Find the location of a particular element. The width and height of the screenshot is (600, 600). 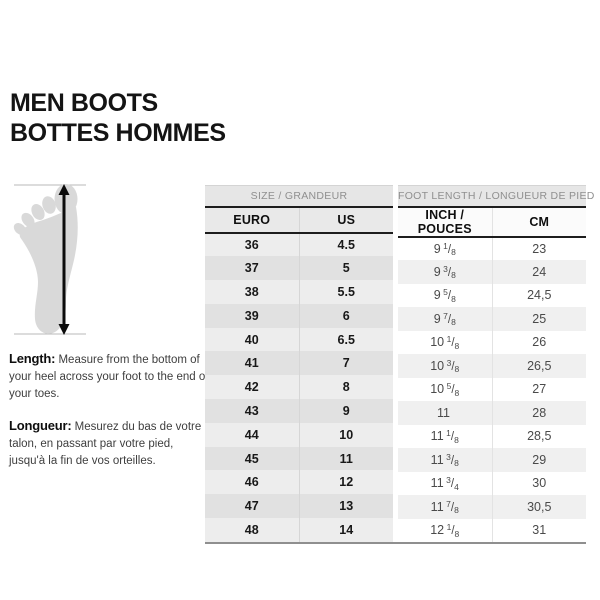

table-row: 44 10 is located at coordinates (299, 434).